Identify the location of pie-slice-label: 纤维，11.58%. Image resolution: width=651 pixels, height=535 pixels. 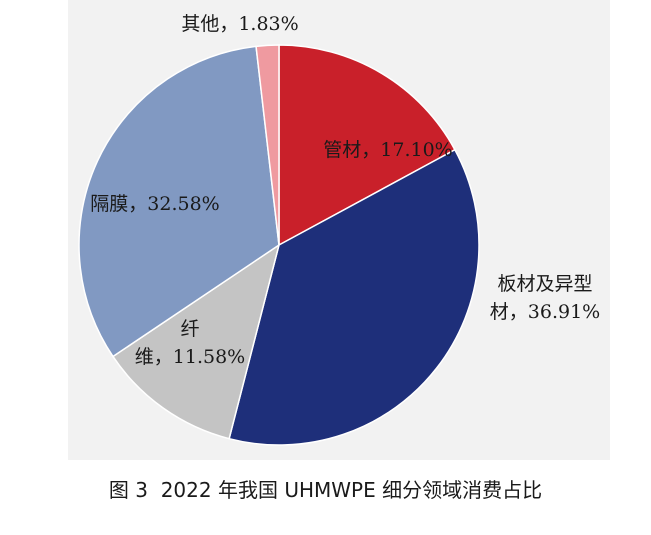
(190, 343).